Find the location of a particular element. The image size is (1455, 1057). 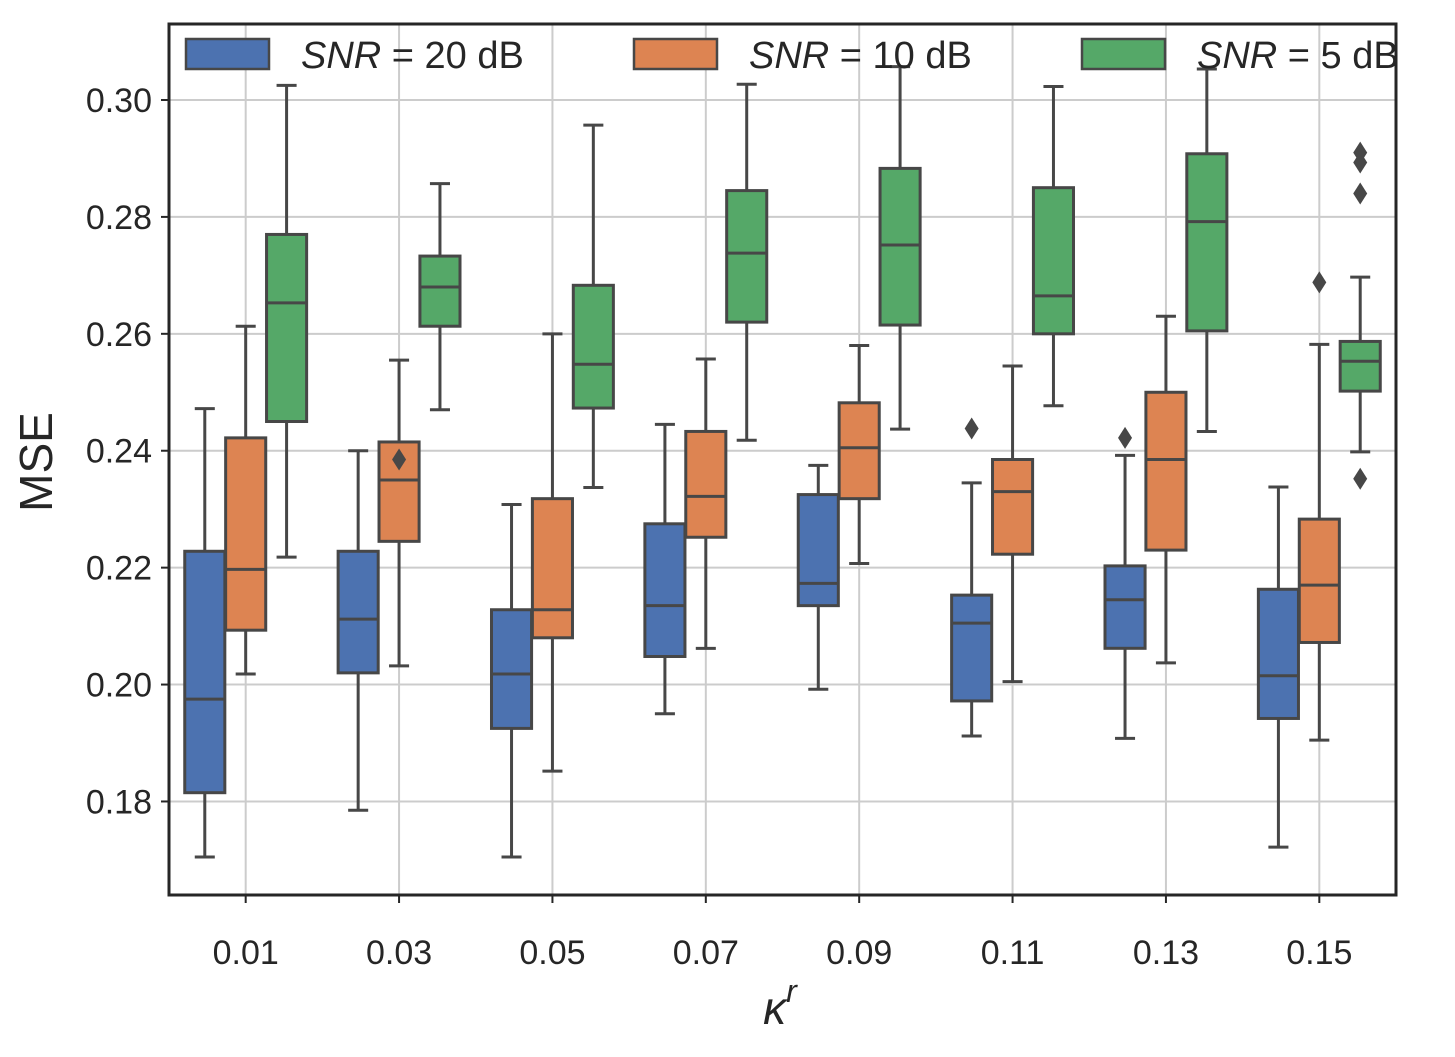

x-axis-label-symbol: κ is located at coordinates (775, 1008).